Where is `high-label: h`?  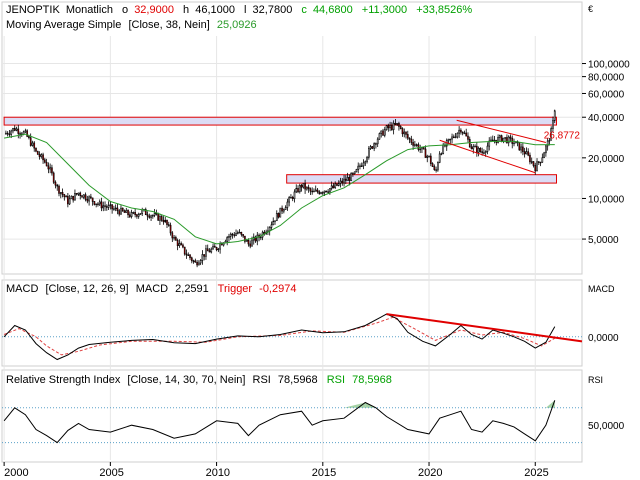
high-label: h is located at coordinates (186, 10).